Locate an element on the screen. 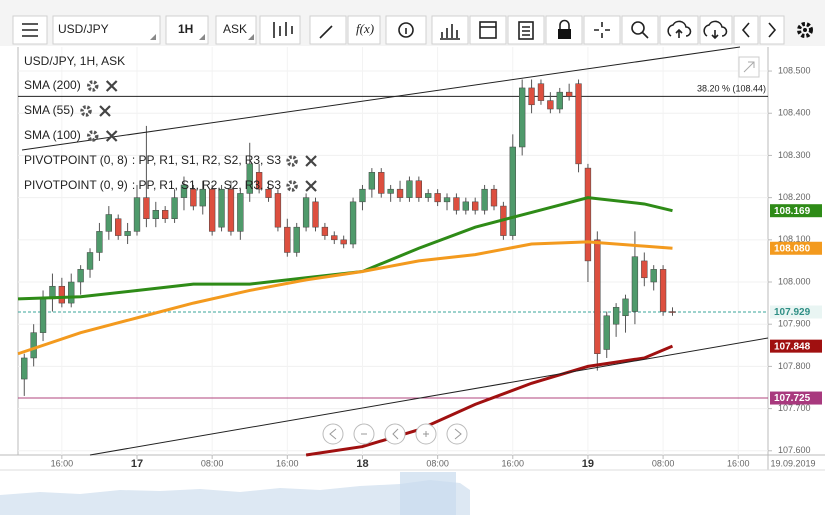 The height and width of the screenshot is (520, 825). timeframe-select: 1H is located at coordinates (187, 30).